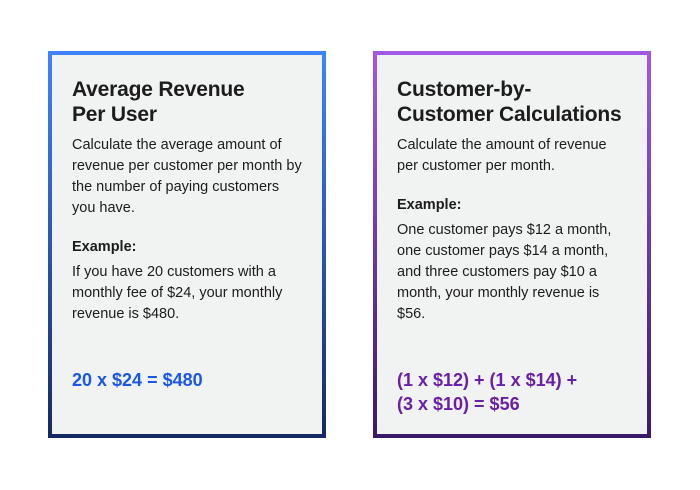  Describe the element at coordinates (487, 380) in the screenshot. I see `cbc-formula-line1: (1 x $12) + (1 x $14) +` at that location.